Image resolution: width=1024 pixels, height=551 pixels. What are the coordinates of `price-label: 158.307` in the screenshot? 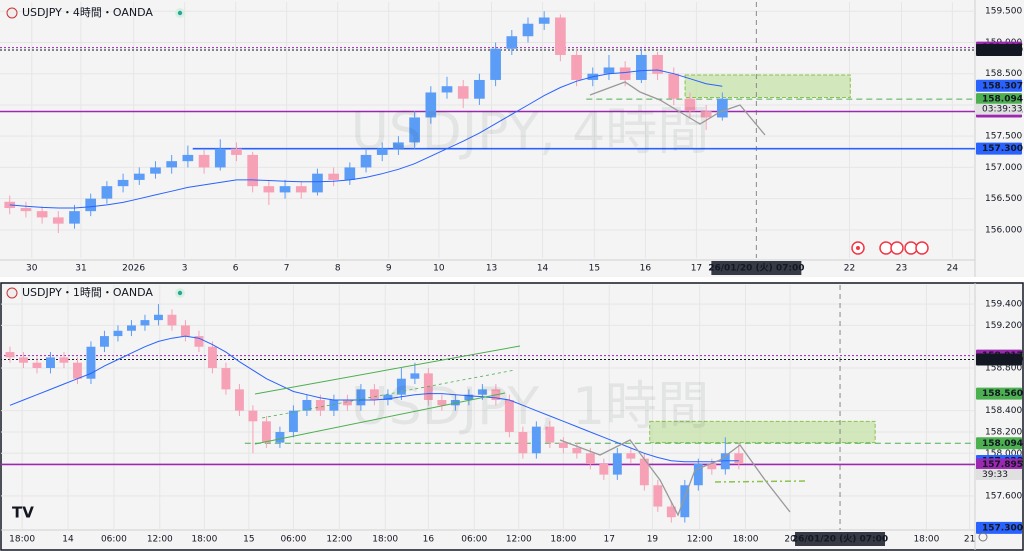 It's located at (1002, 86).